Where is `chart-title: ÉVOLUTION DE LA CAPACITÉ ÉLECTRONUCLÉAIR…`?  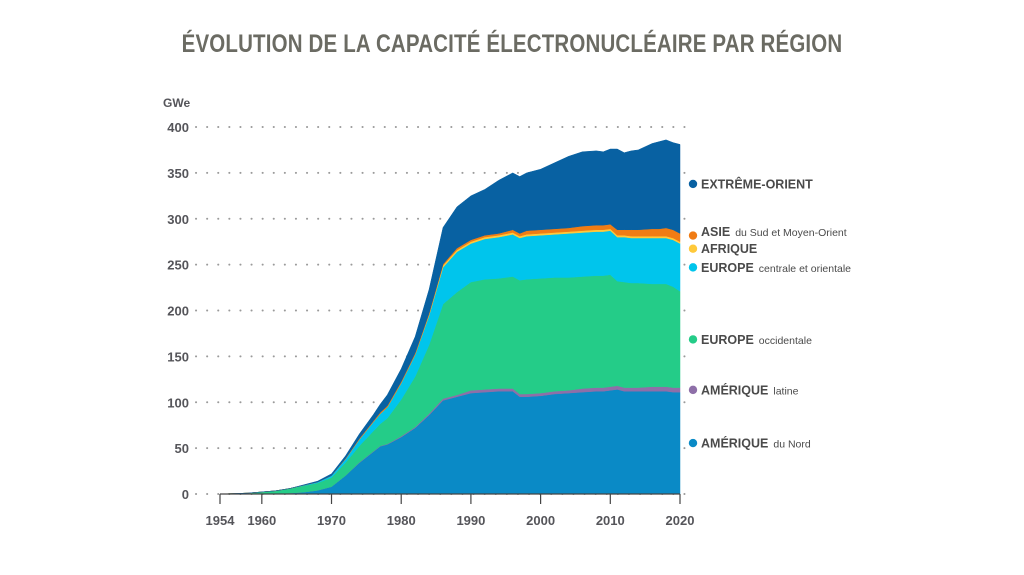
chart-title: ÉVOLUTION DE LA CAPACITÉ ÉLECTRONUCLÉAIR… is located at coordinates (512, 44).